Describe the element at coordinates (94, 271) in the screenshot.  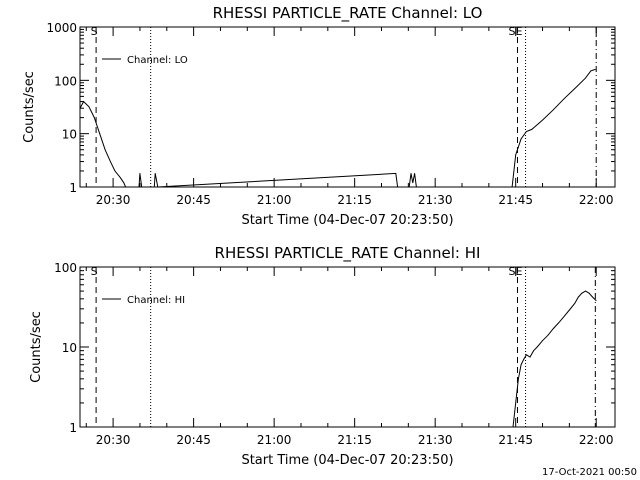
I see `panel-2-event-label: S` at that location.